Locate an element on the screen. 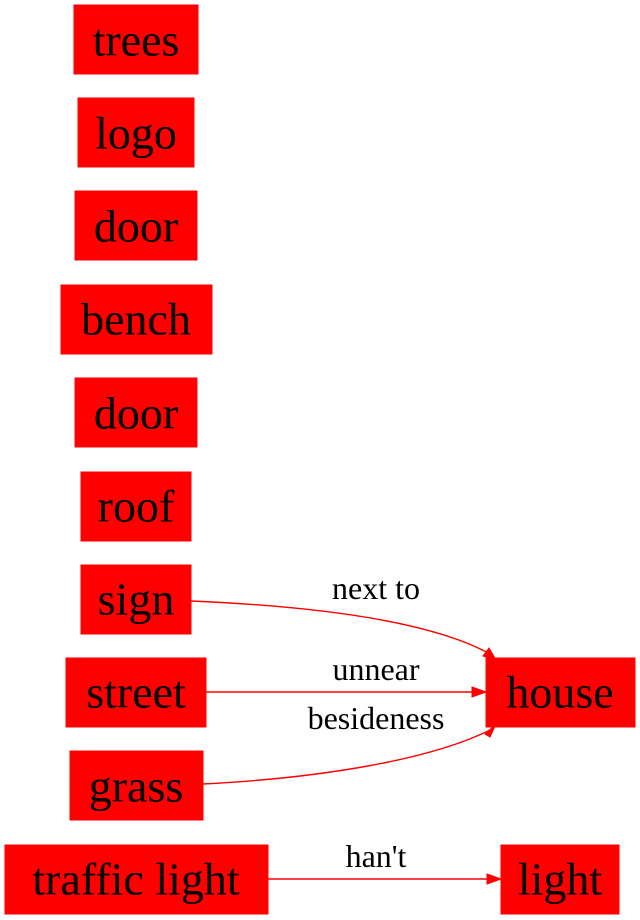  node-label: trees is located at coordinates (136, 40).